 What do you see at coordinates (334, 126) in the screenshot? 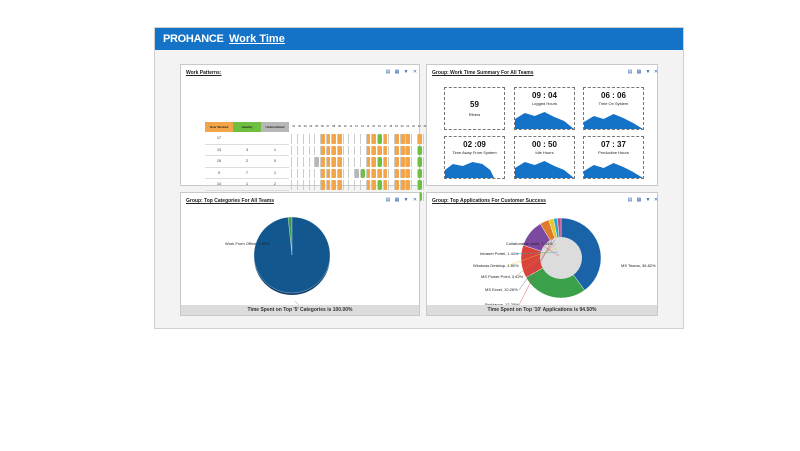
I see `hour-header: 08` at bounding box center [334, 126].